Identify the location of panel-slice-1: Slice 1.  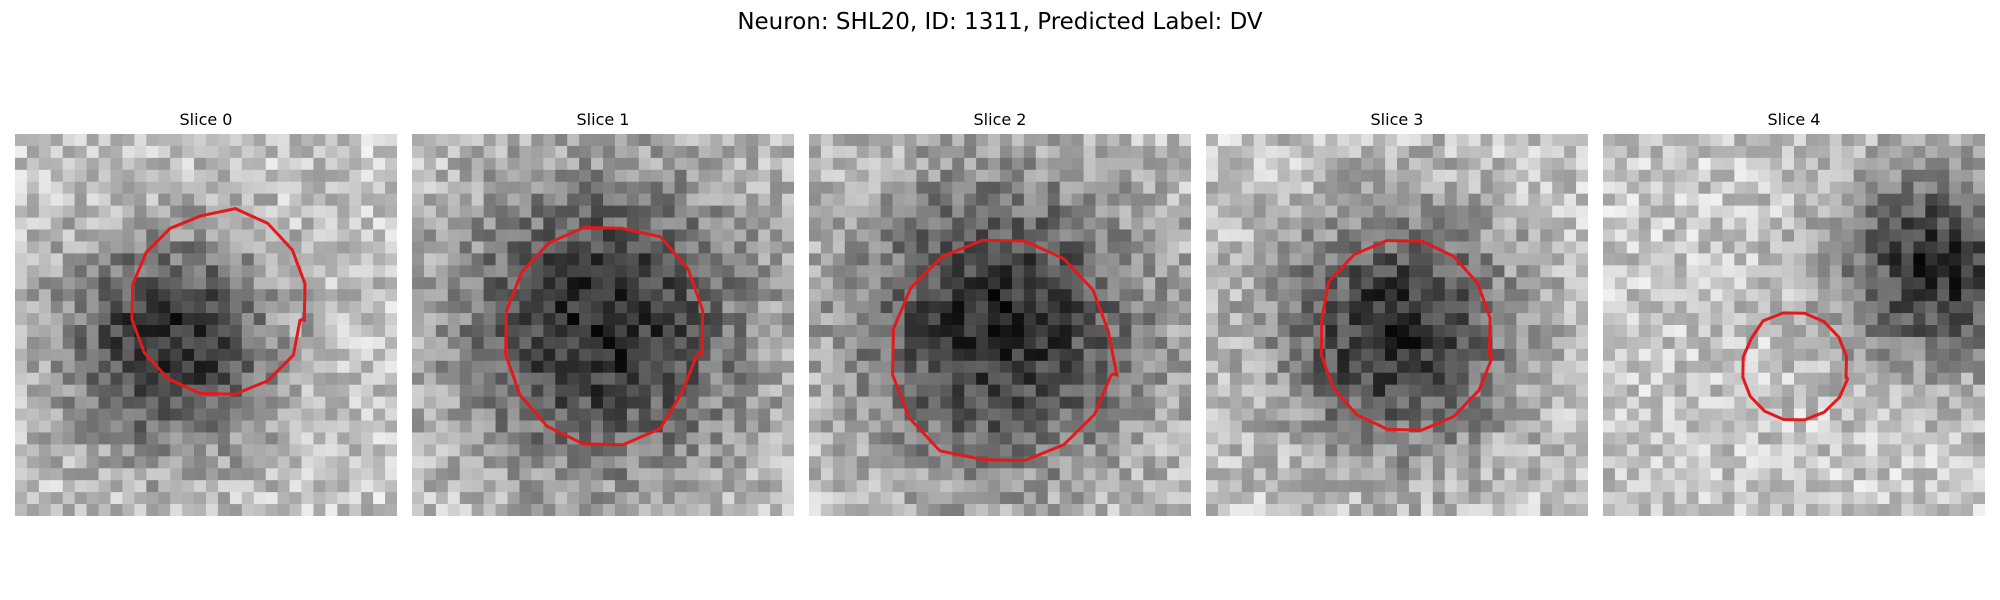
(603, 316).